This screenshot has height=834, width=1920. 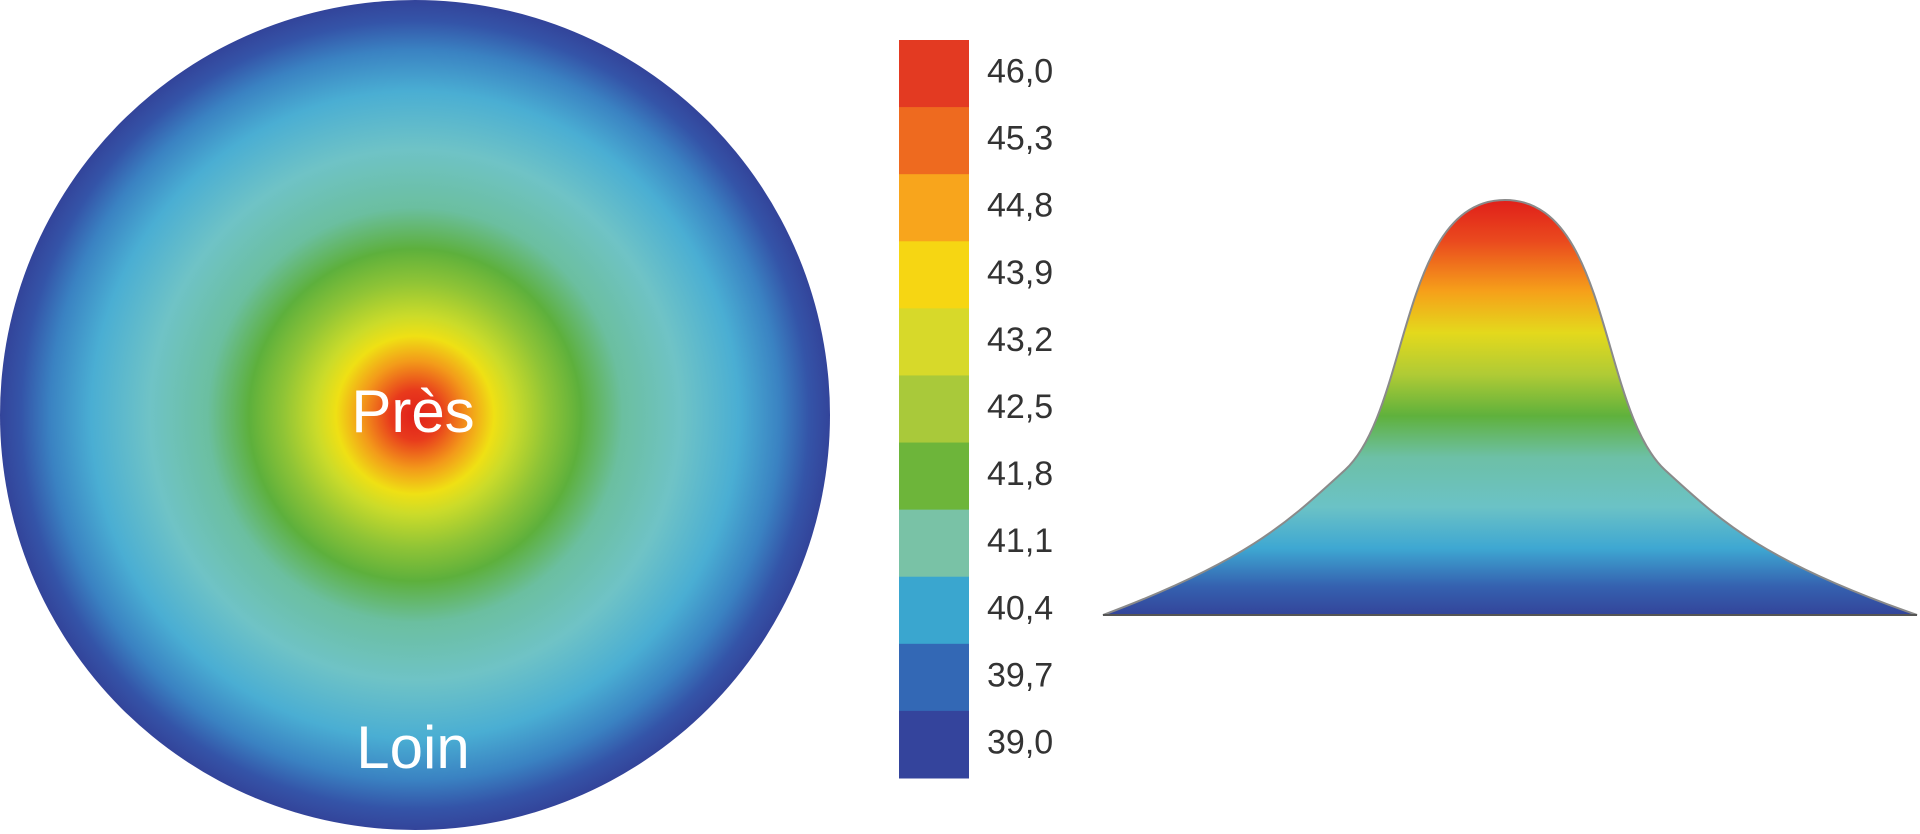 What do you see at coordinates (1020, 340) in the screenshot?
I see `color-scale-value: 43,2` at bounding box center [1020, 340].